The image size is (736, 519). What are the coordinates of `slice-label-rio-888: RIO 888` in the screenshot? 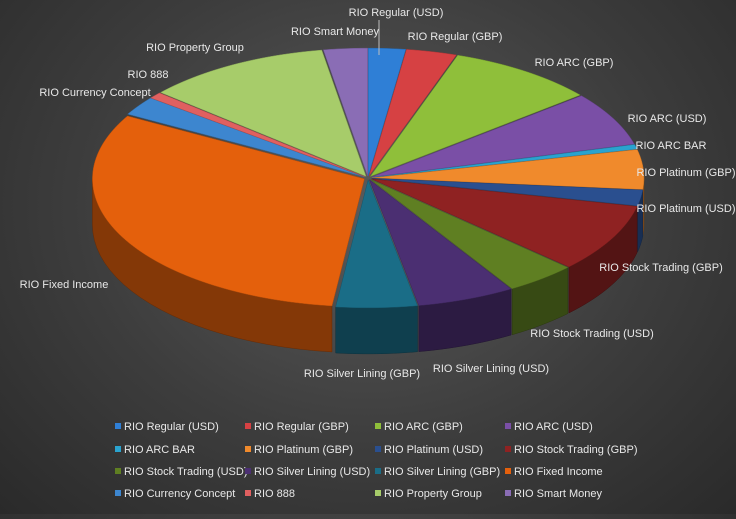 It's located at (148, 75).